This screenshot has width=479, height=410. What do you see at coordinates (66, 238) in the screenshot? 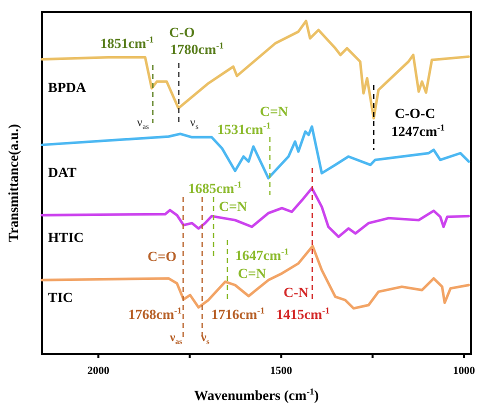
I see `series-label: HTIC` at bounding box center [66, 238].